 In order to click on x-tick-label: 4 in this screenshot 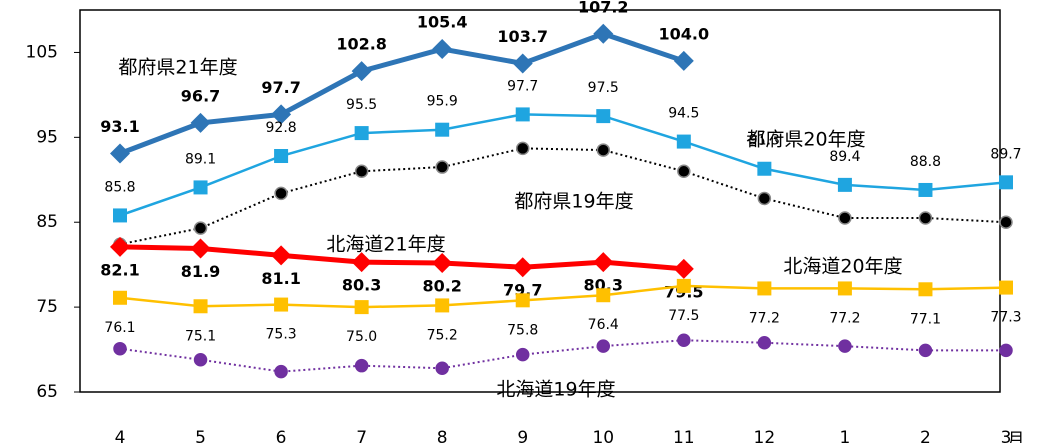, I will do `click(120, 435)`.